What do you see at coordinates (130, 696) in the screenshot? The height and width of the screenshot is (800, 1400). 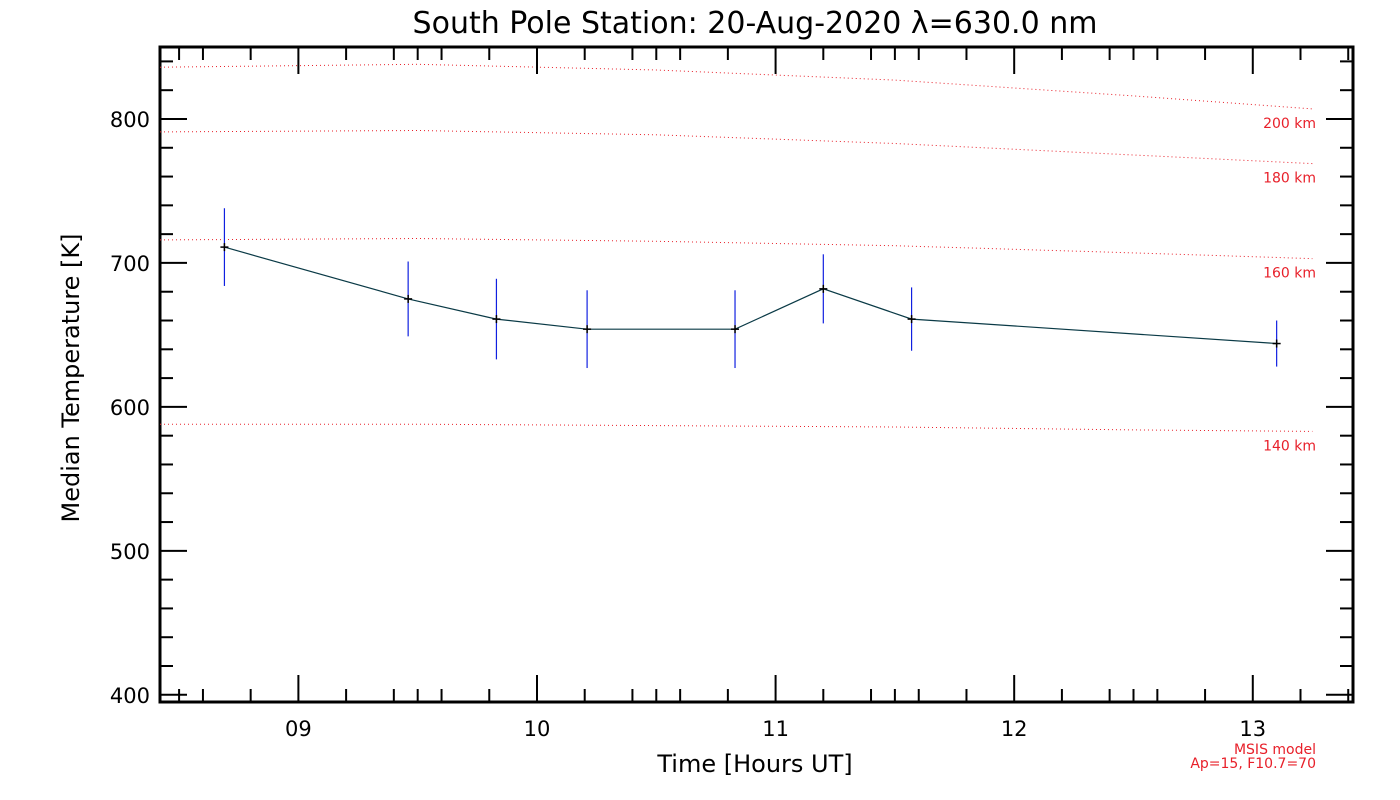 I see `y-tick-label: 400` at bounding box center [130, 696].